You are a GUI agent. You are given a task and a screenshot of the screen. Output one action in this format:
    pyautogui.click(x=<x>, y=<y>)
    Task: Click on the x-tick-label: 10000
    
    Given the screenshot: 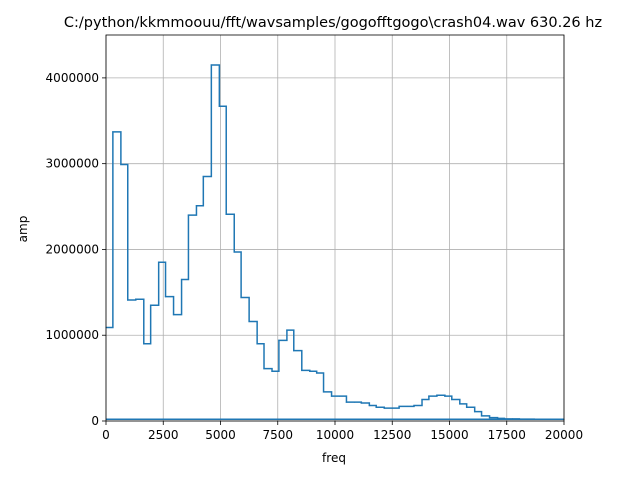 What is the action you would take?
    pyautogui.click(x=335, y=435)
    